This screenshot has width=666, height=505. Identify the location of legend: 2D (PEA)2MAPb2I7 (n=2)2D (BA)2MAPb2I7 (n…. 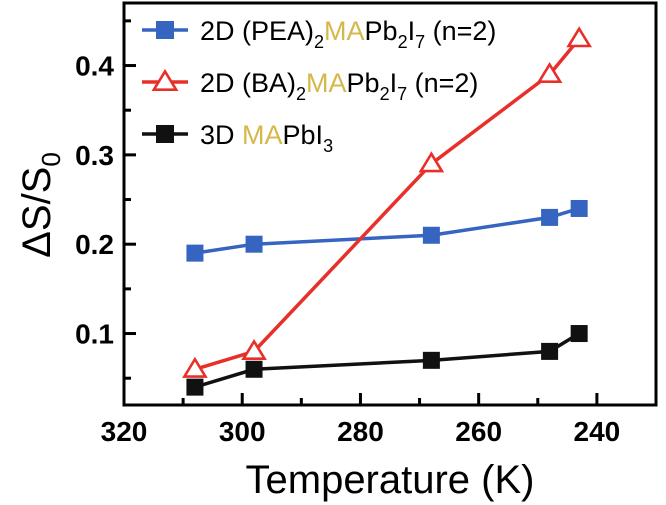
(319, 86).